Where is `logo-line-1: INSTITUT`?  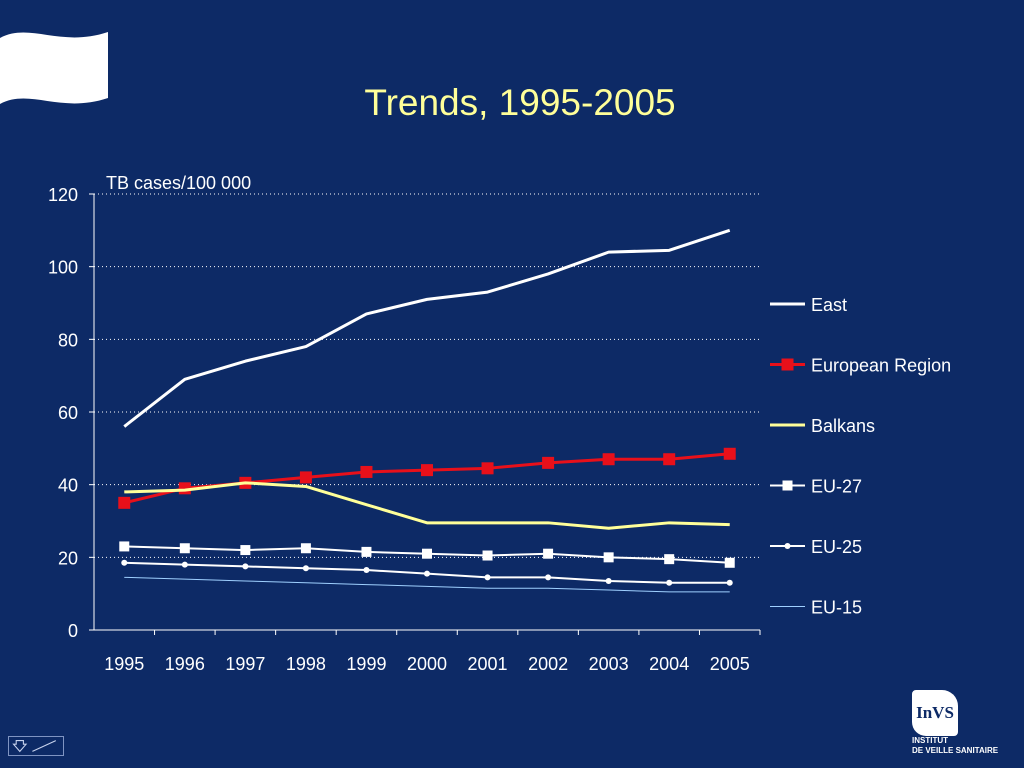 logo-line-1: INSTITUT is located at coordinates (930, 740).